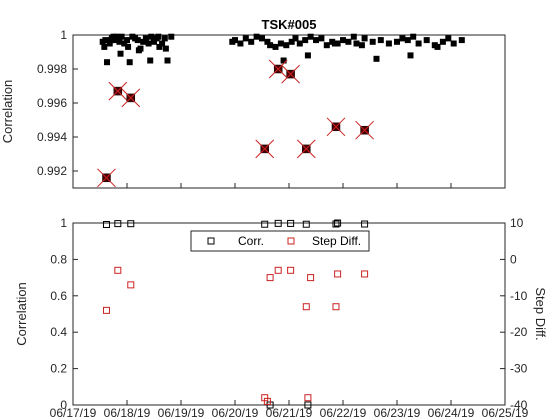 This screenshot has height=420, width=560. I want to click on top-y-tick-label: 0.992, so click(52, 171).